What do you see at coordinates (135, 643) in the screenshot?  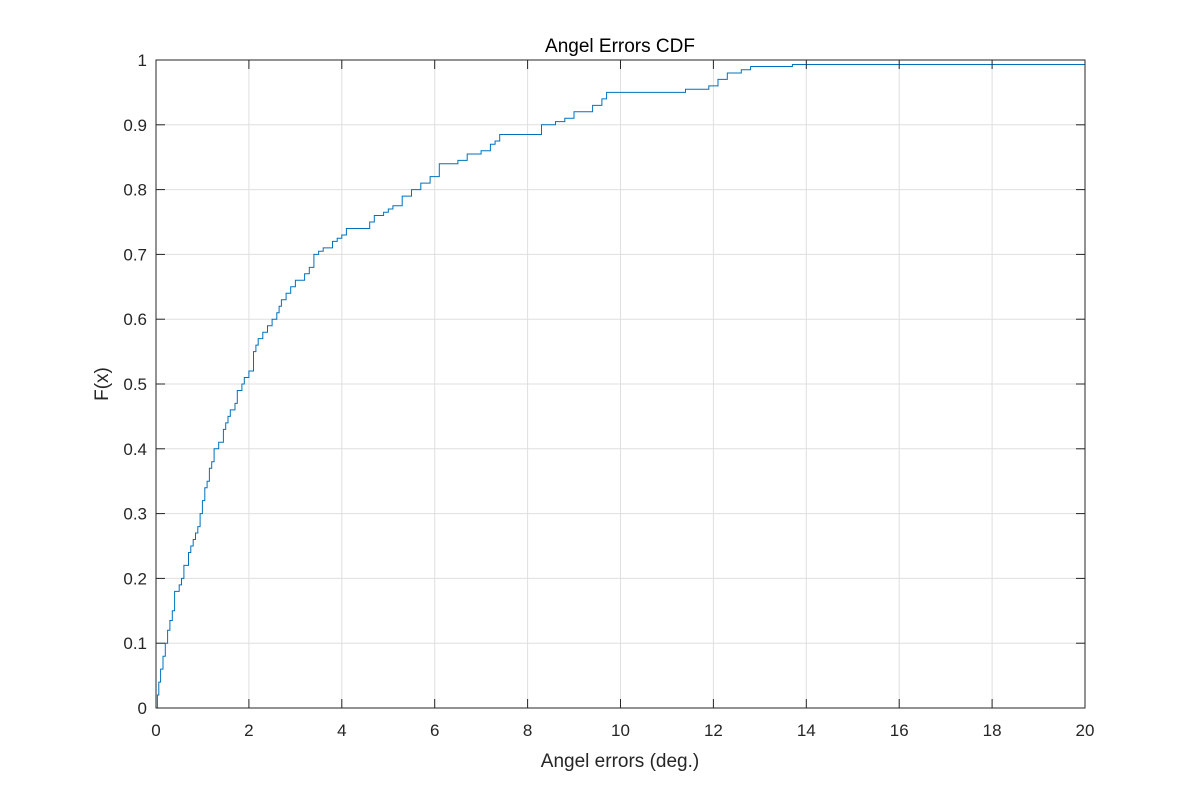 I see `y-tick-label: 0.1` at bounding box center [135, 643].